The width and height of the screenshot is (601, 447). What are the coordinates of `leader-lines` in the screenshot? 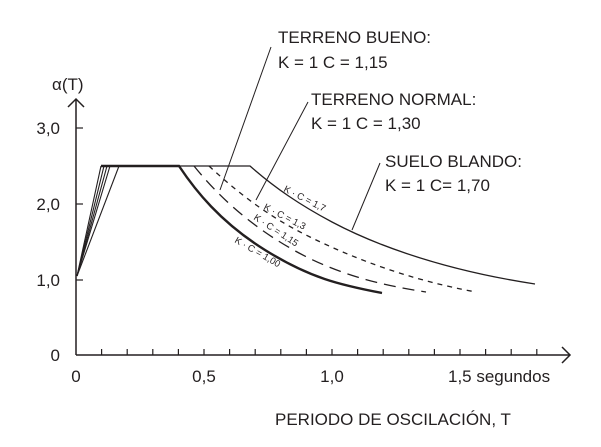 It's located at (300, 138).